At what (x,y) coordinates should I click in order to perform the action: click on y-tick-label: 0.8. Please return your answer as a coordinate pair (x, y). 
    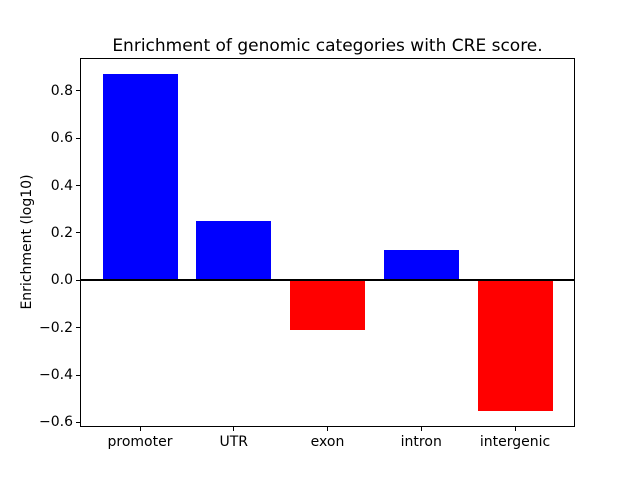
    Looking at the image, I should click on (61, 90).